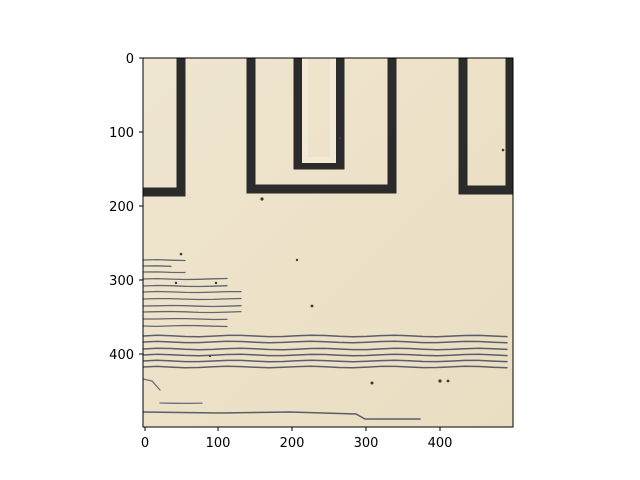 The width and height of the screenshot is (640, 480). What do you see at coordinates (292, 429) in the screenshot?
I see `x-axis` at bounding box center [292, 429].